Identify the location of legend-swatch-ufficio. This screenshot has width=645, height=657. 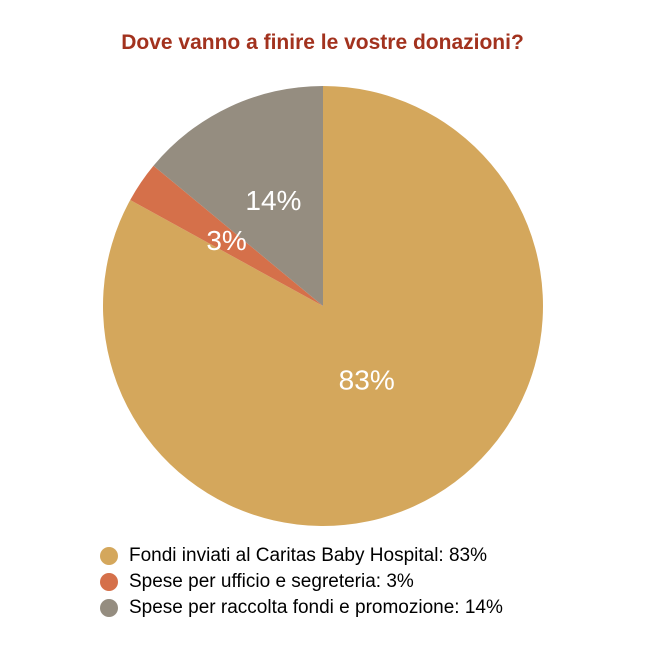
(109, 582).